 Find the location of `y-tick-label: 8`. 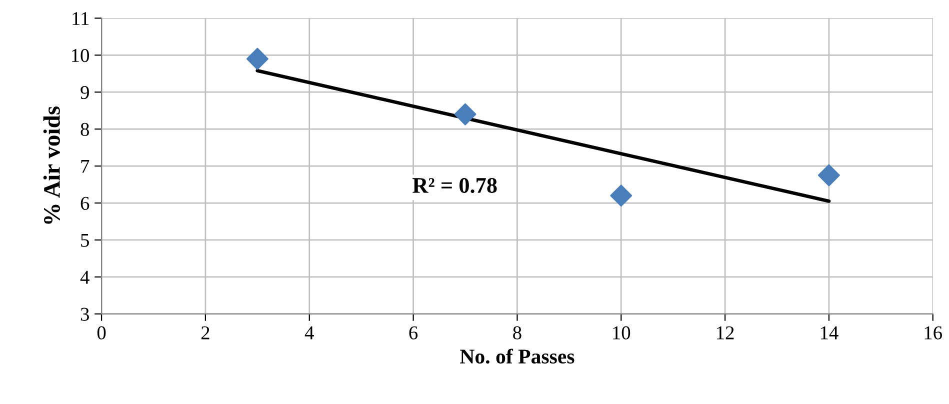

y-tick-label: 8 is located at coordinates (84, 129).